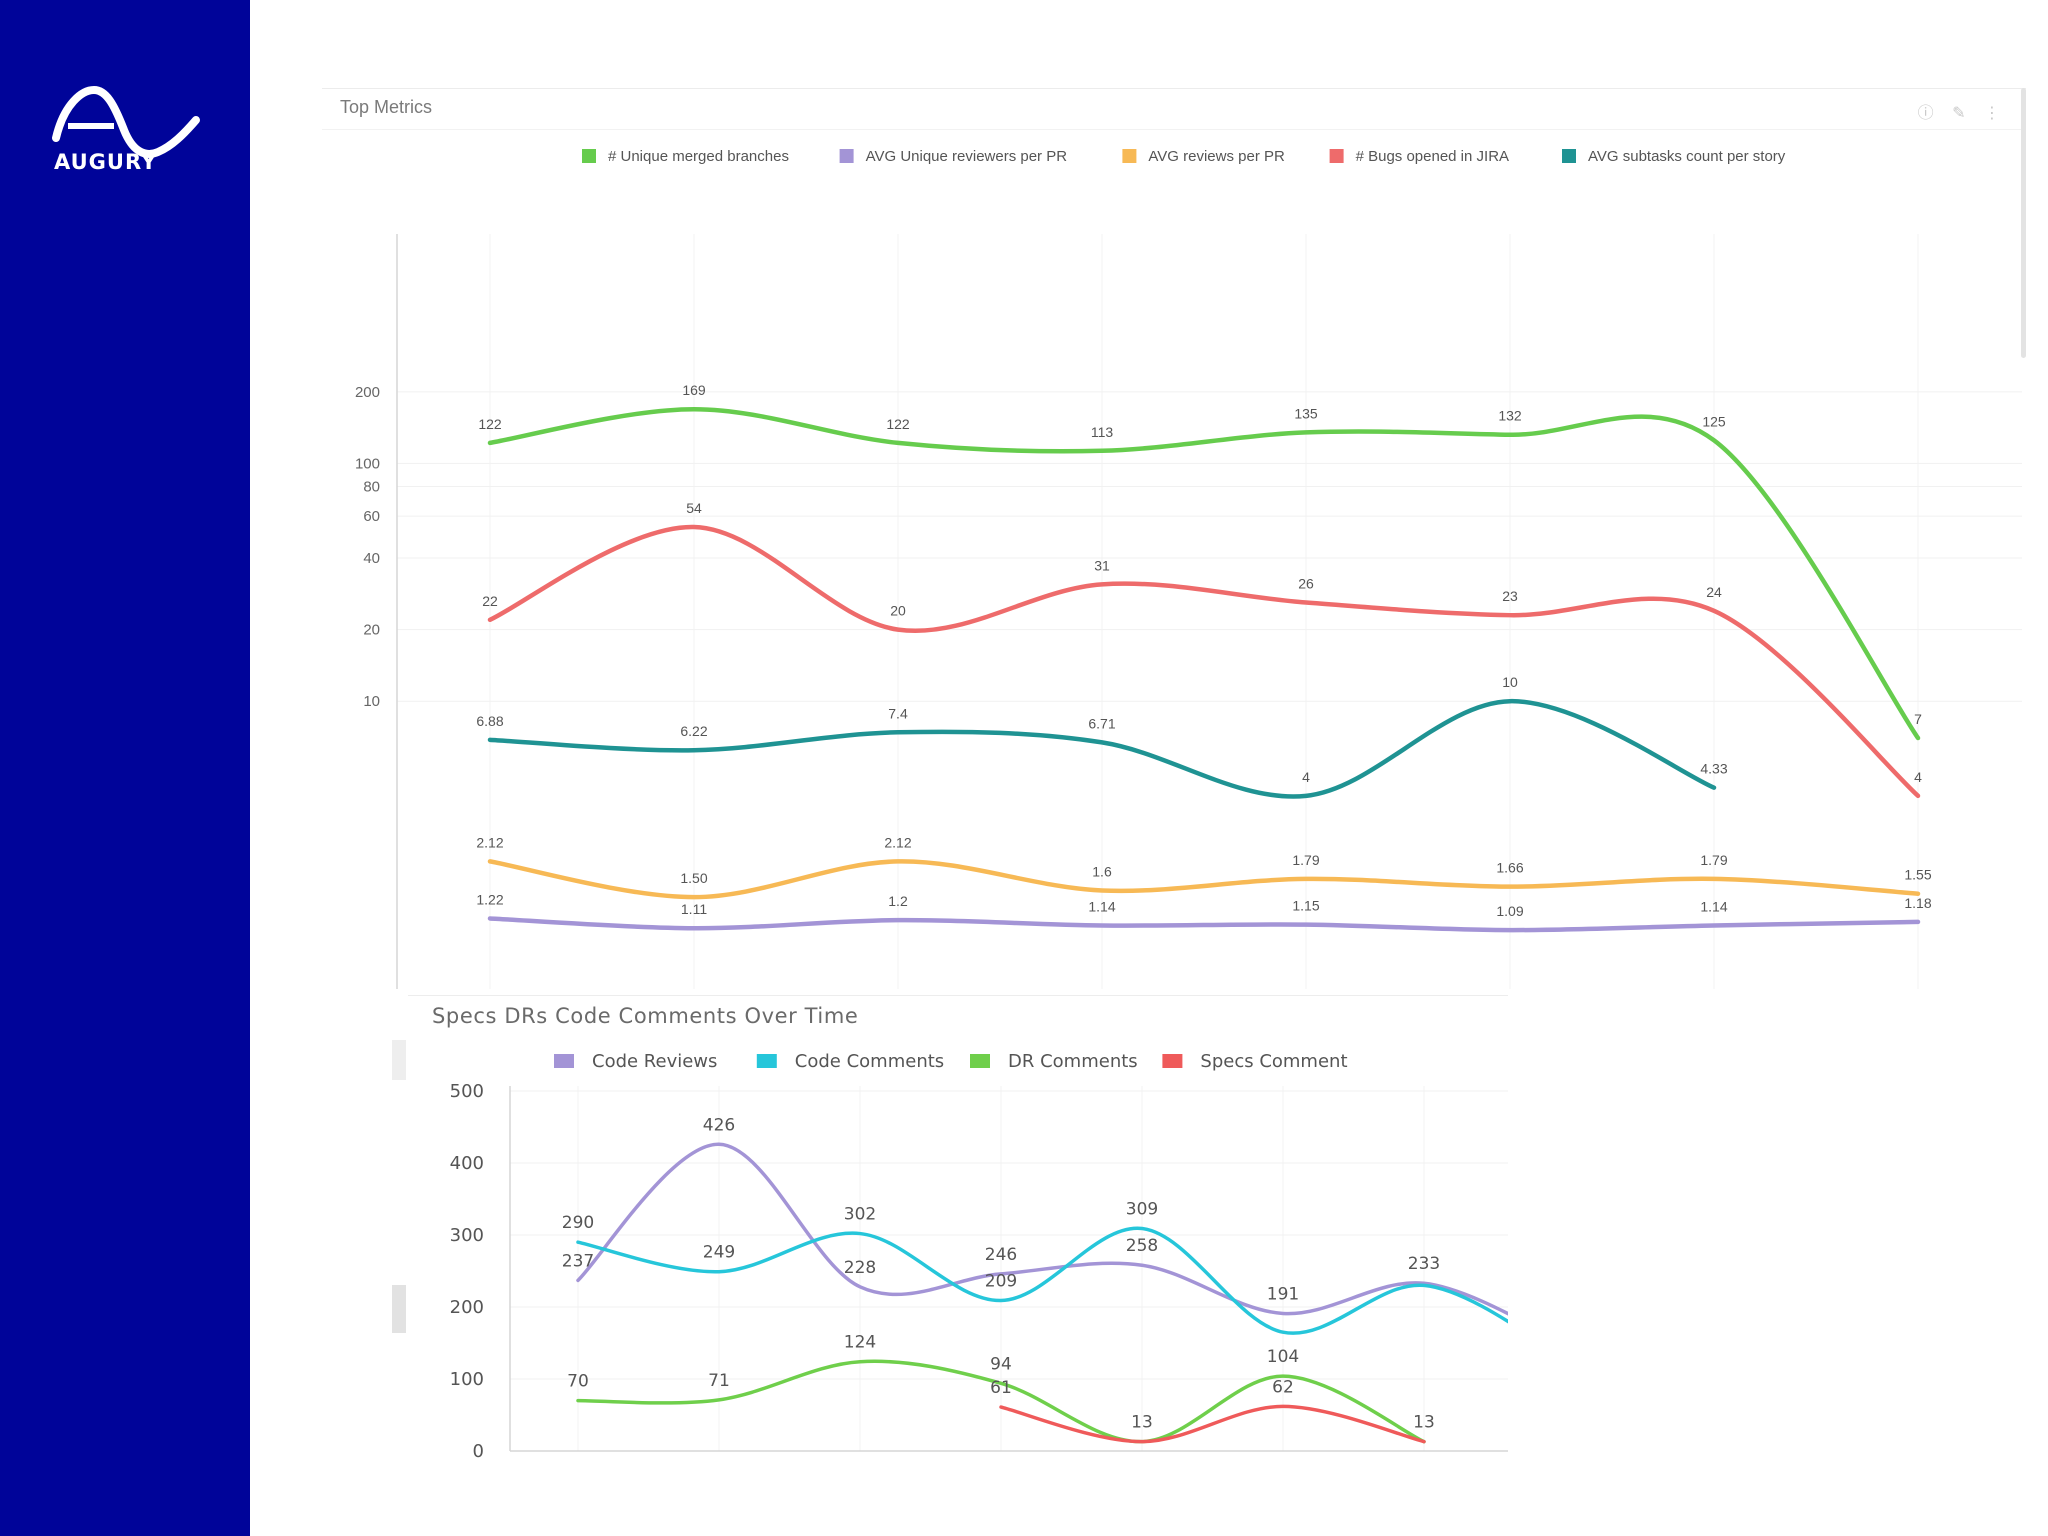 The image size is (2048, 1536). What do you see at coordinates (1917, 903) in the screenshot?
I see `data-label: 1.18` at bounding box center [1917, 903].